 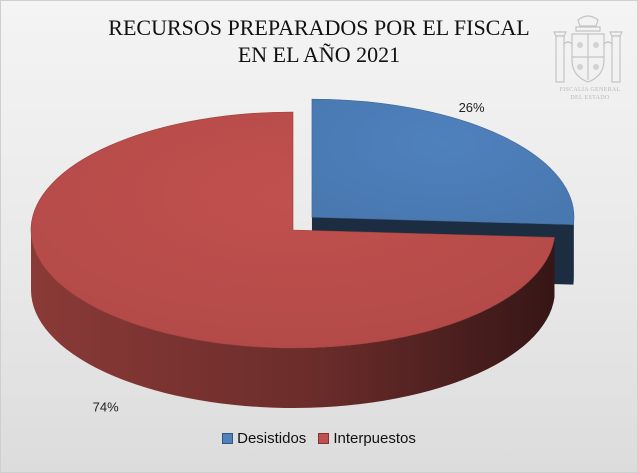 I want to click on chart-title-line-2: EN EL AÑO 2021, so click(x=319, y=54).